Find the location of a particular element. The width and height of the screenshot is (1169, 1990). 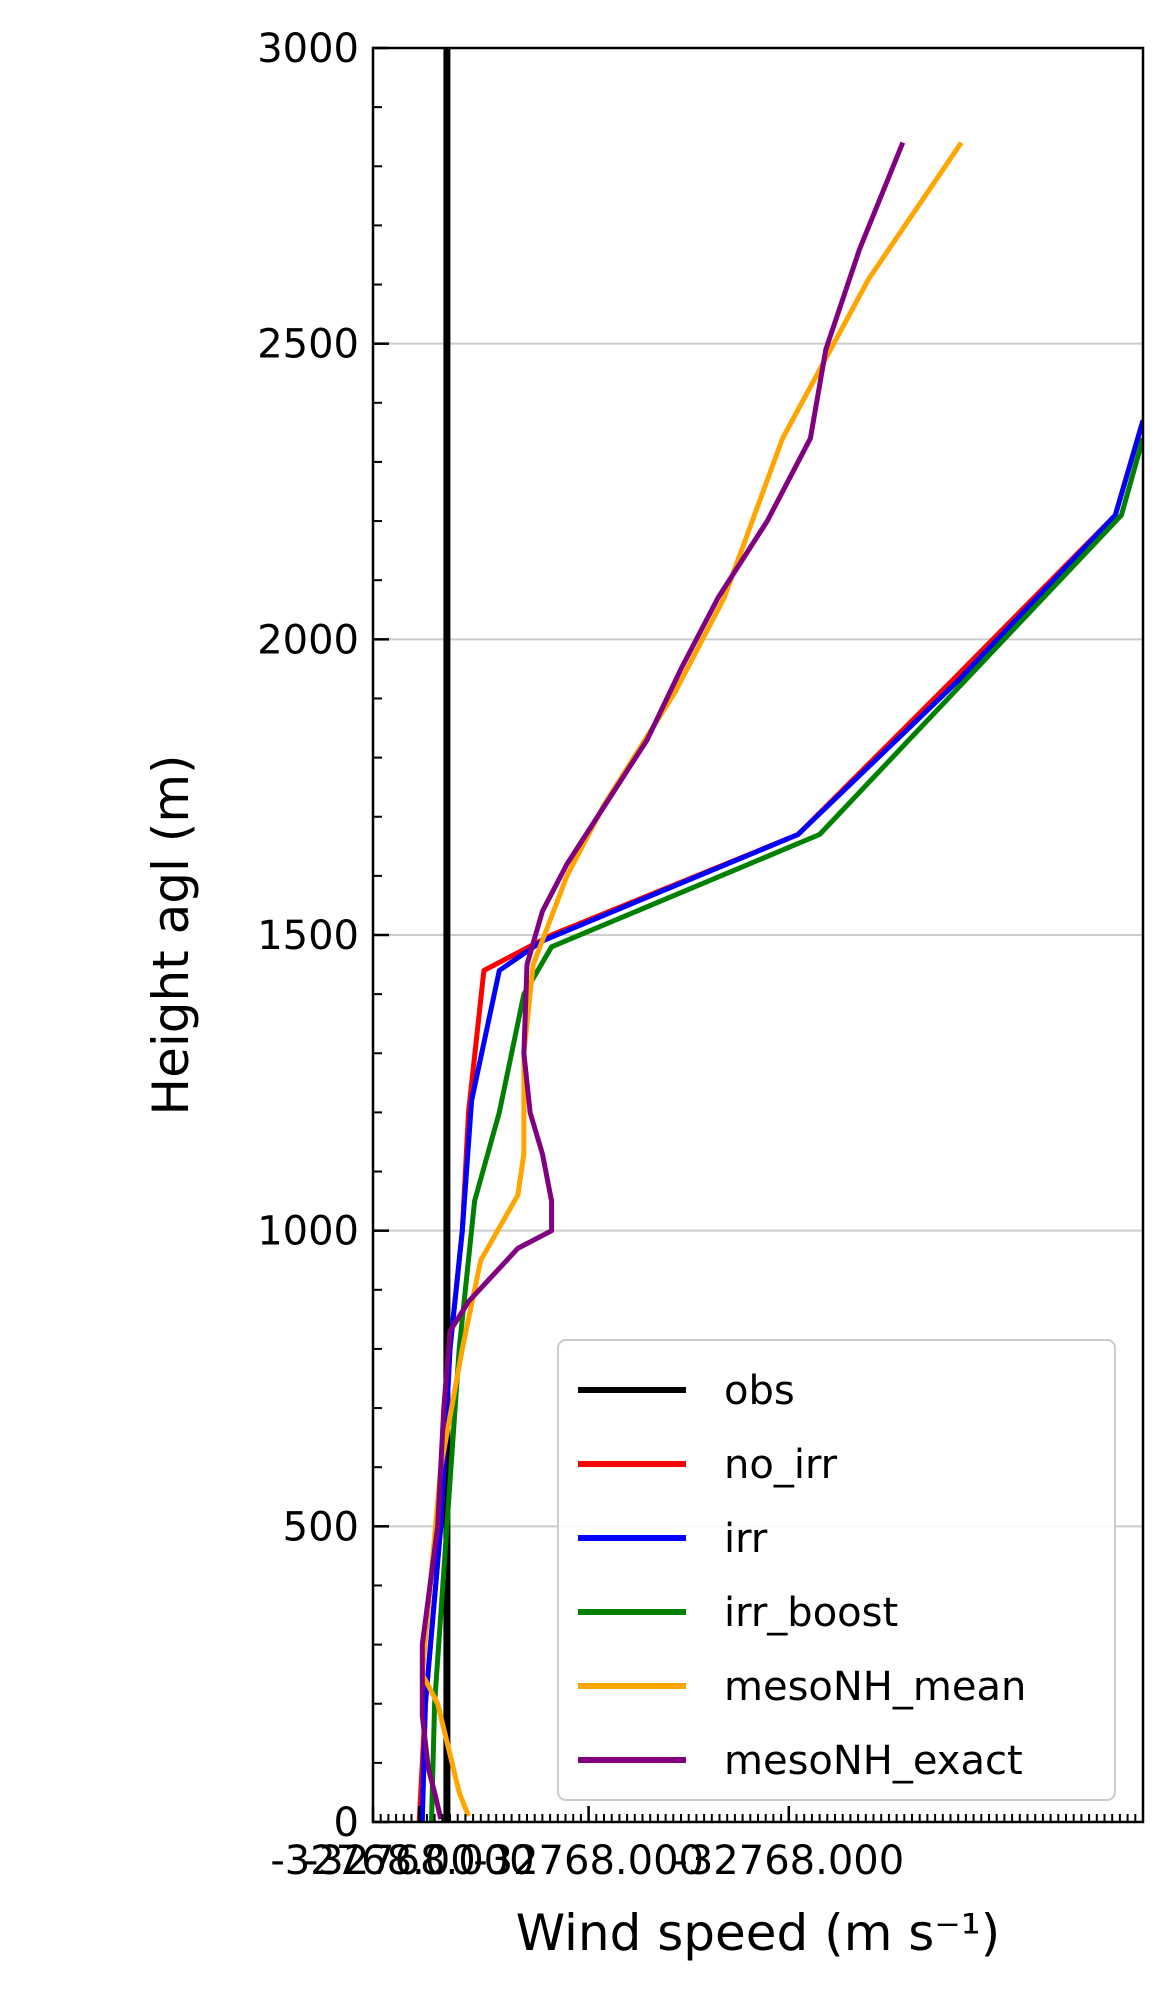

y-tick-label: 500 is located at coordinates (321, 1527).